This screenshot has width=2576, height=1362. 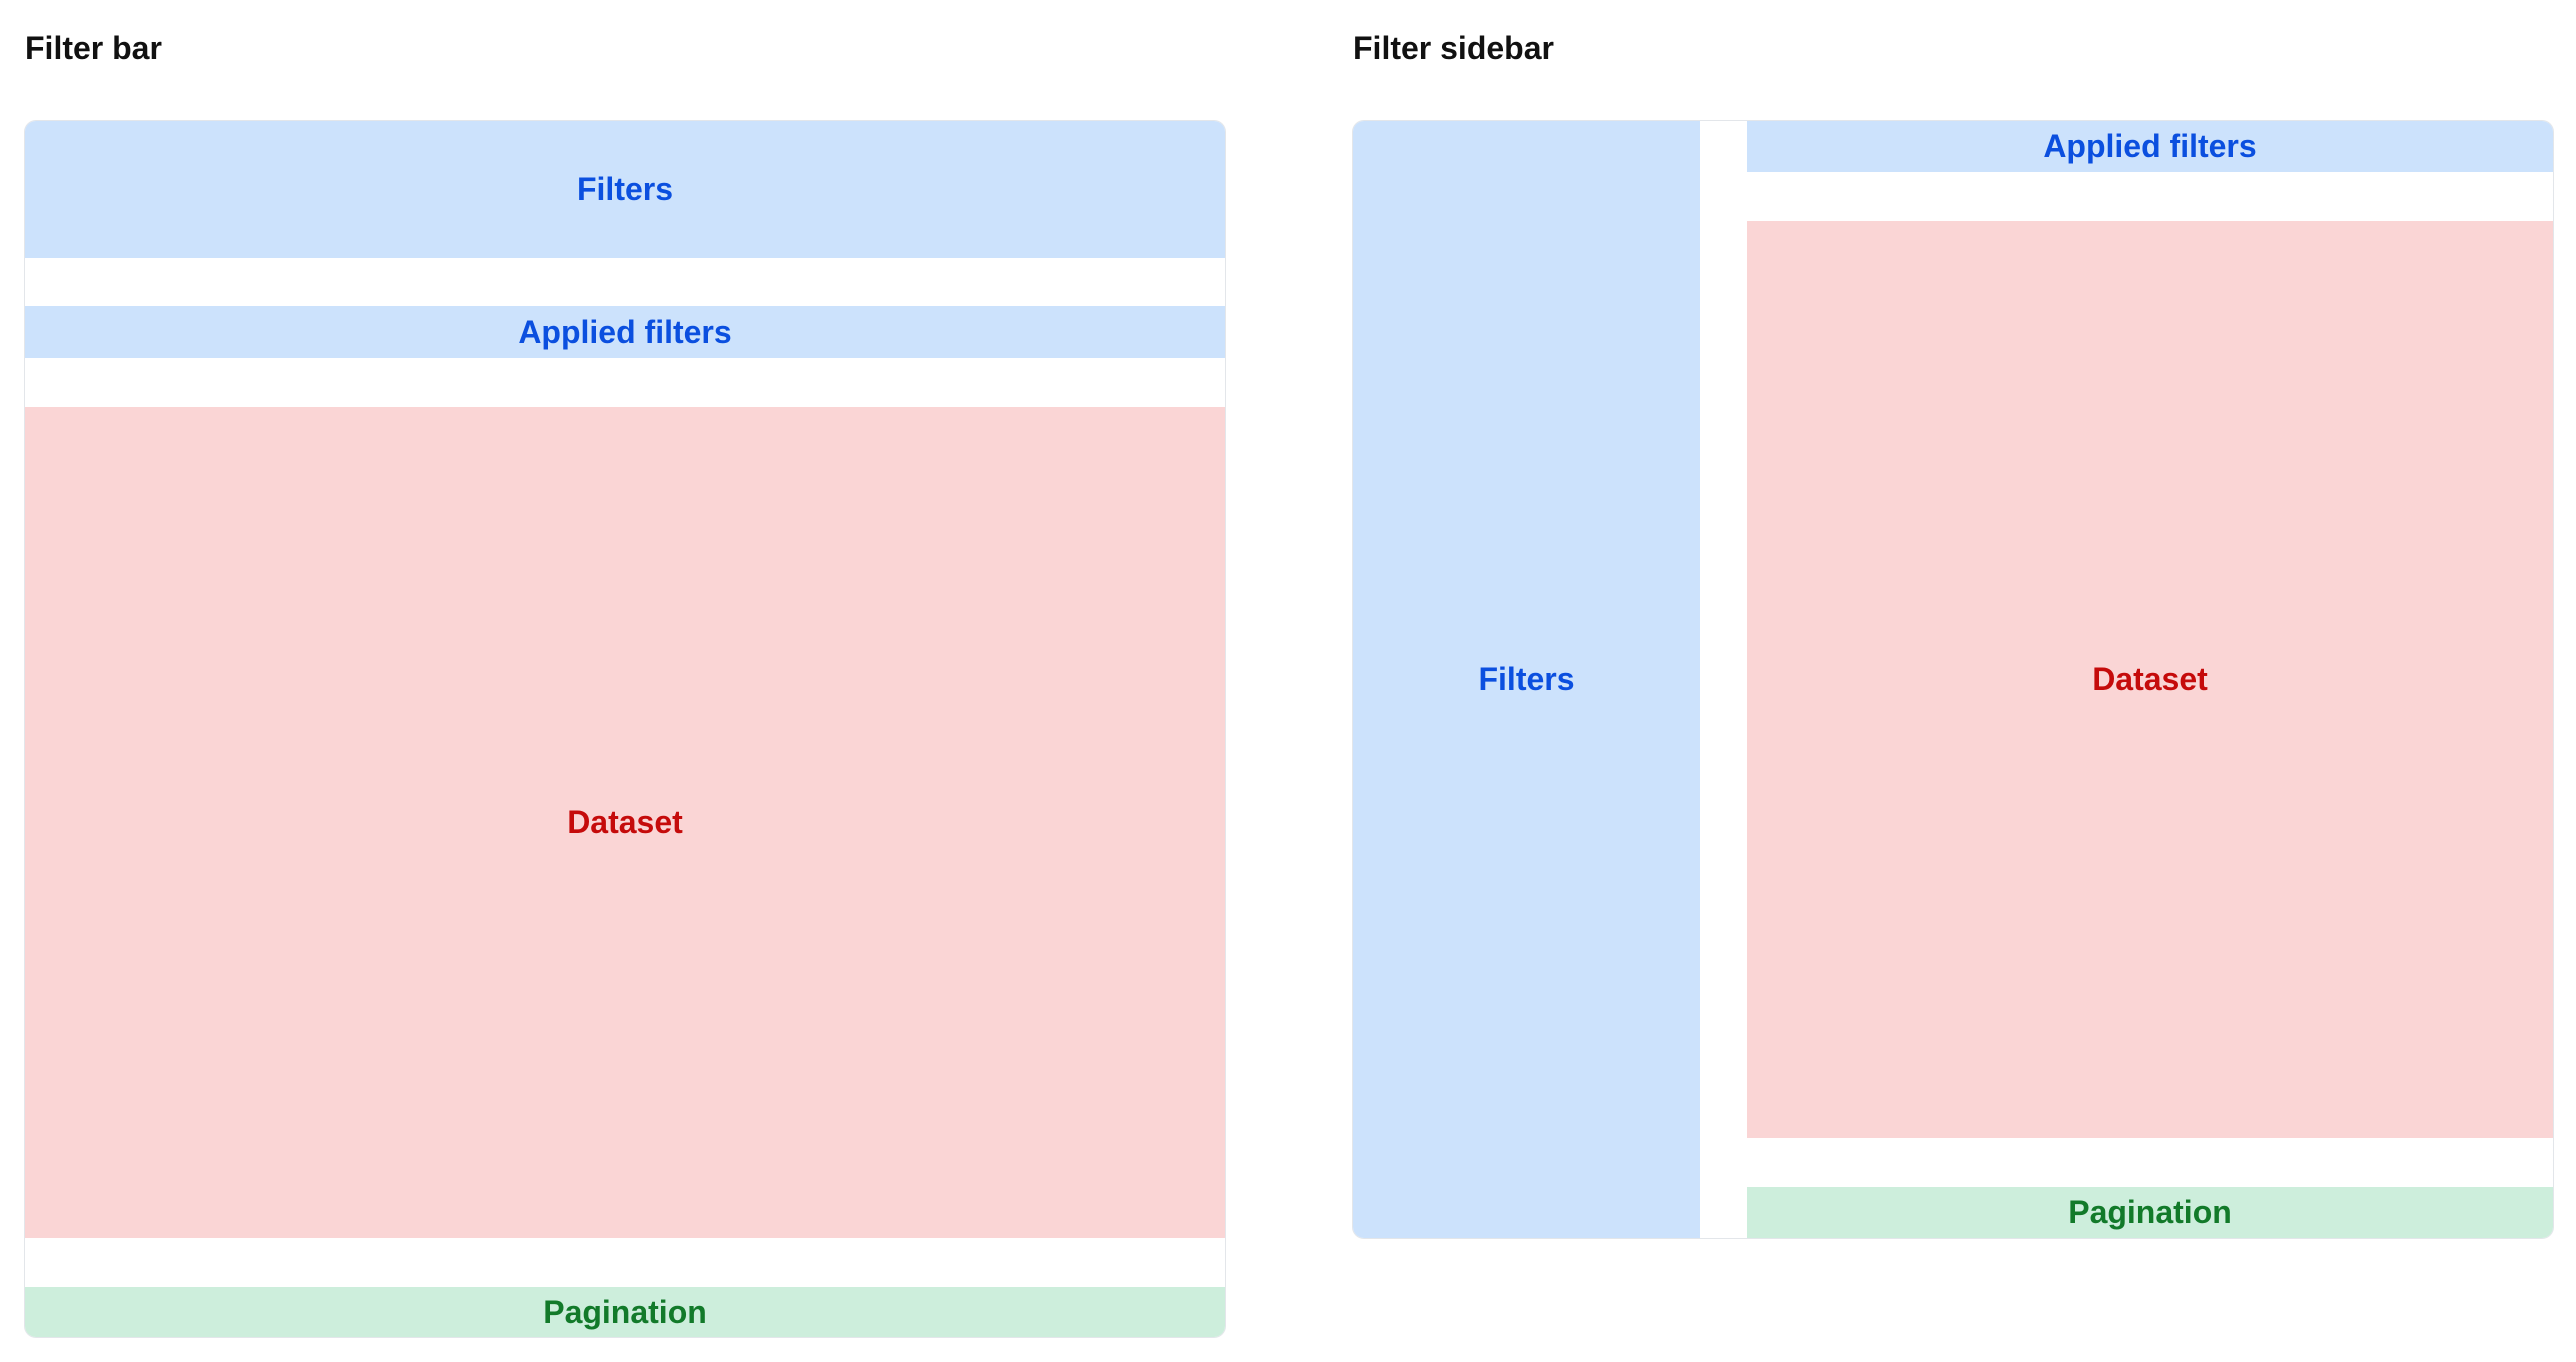 I want to click on filter-sidebar-heading: Filter sidebar, so click(x=1453, y=48).